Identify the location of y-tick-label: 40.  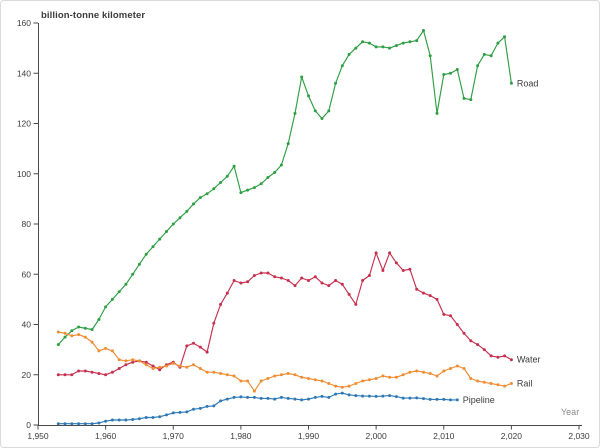
(27, 325).